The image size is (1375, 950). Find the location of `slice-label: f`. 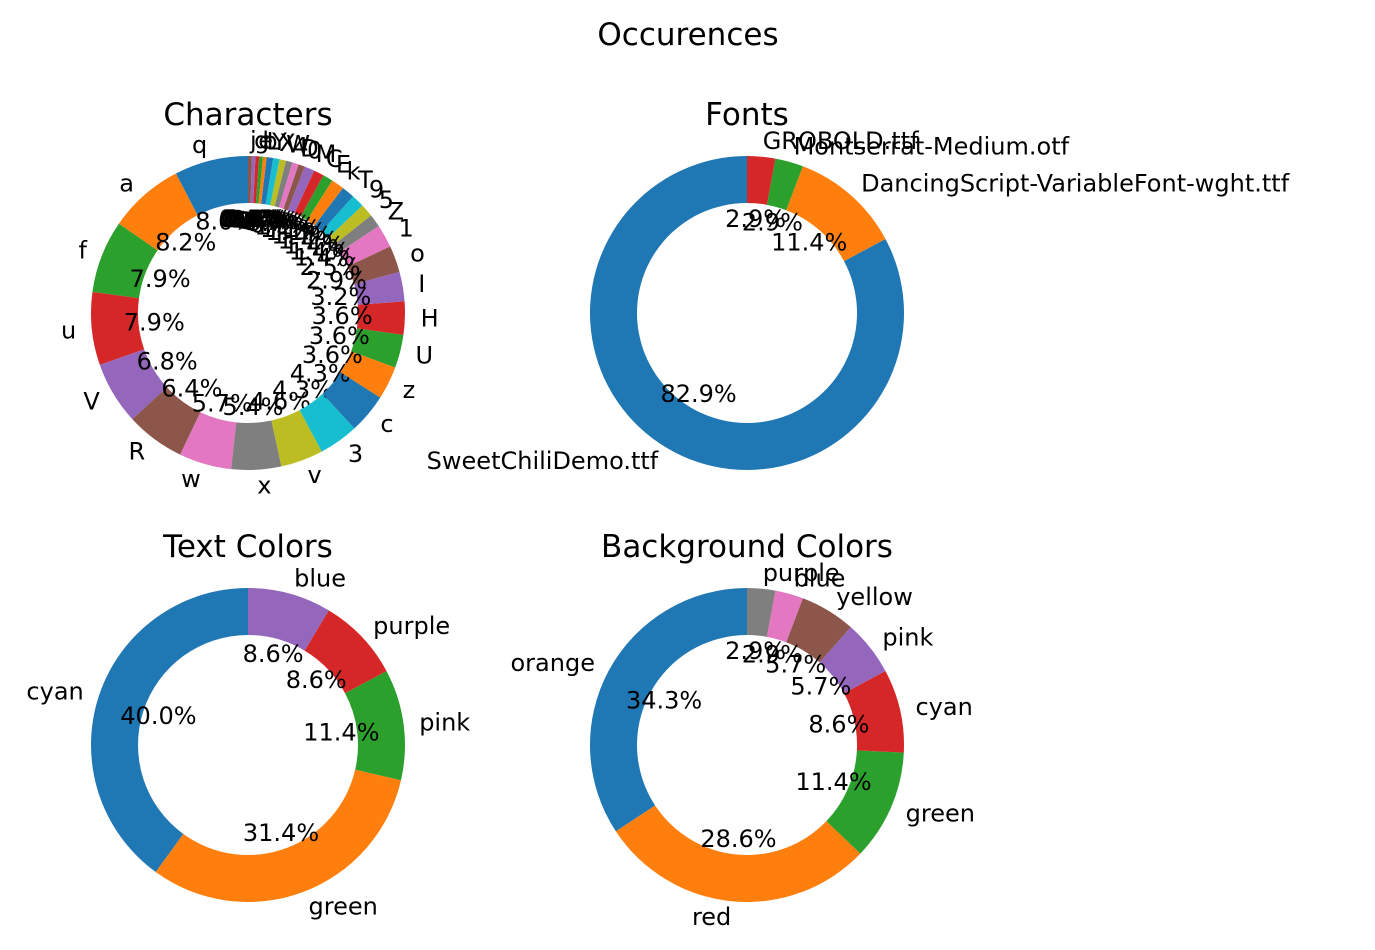

slice-label: f is located at coordinates (83, 251).